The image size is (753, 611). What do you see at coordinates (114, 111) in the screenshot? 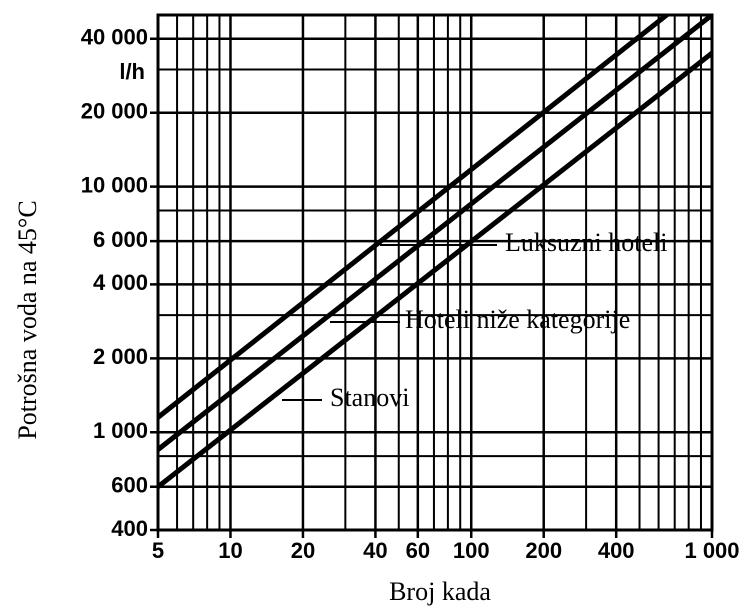
I see `y-tick-label: 20 000` at bounding box center [114, 111].